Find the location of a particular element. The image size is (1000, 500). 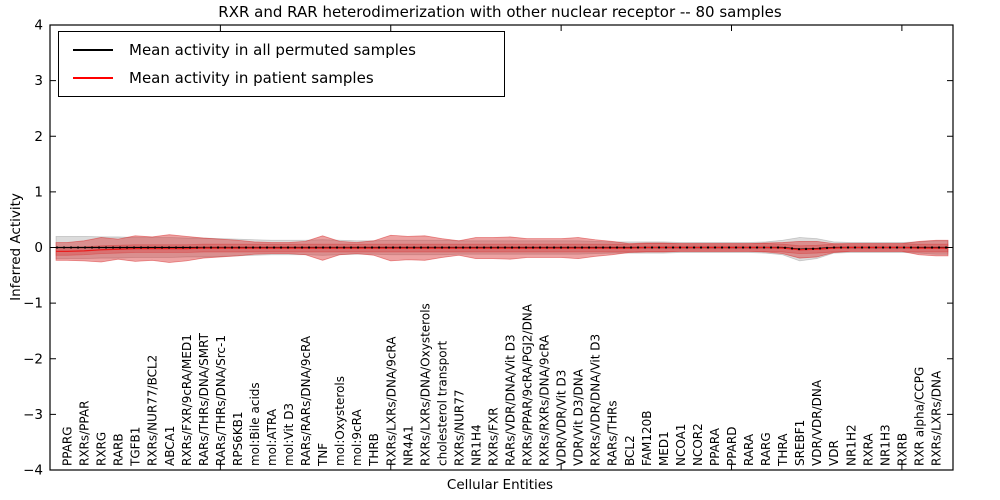

line-patient-mean is located at coordinates (502, 249).